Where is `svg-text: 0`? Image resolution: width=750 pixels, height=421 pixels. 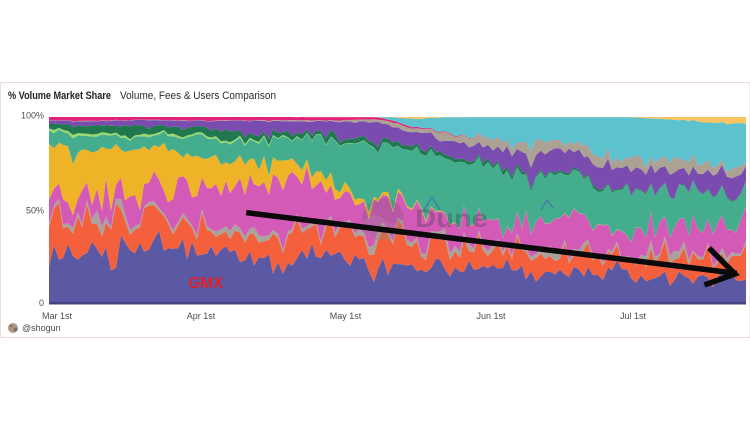
svg-text: 0 is located at coordinates (41, 303).